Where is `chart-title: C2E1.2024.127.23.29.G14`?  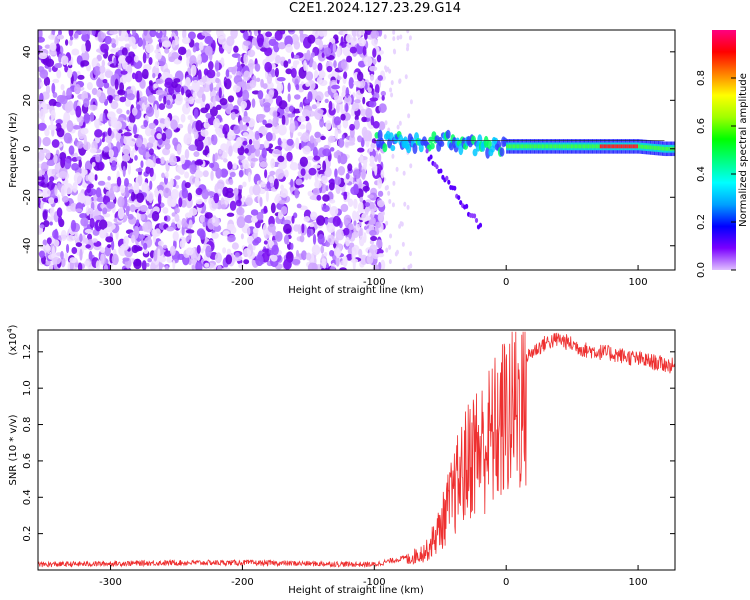 chart-title: C2E1.2024.127.23.29.G14 is located at coordinates (375, 8).